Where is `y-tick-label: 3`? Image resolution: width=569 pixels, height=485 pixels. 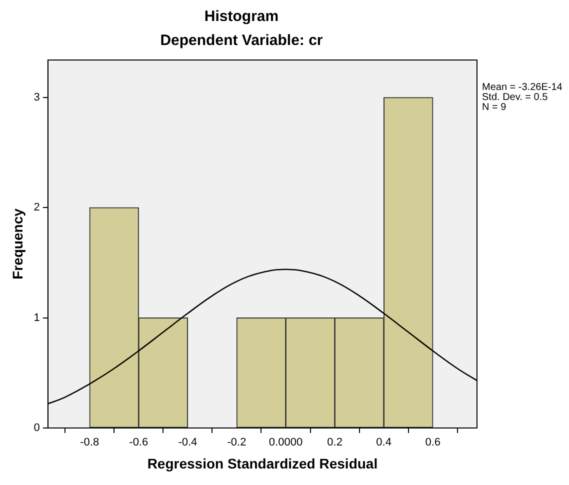 y-tick-label: 3 is located at coordinates (37, 97).